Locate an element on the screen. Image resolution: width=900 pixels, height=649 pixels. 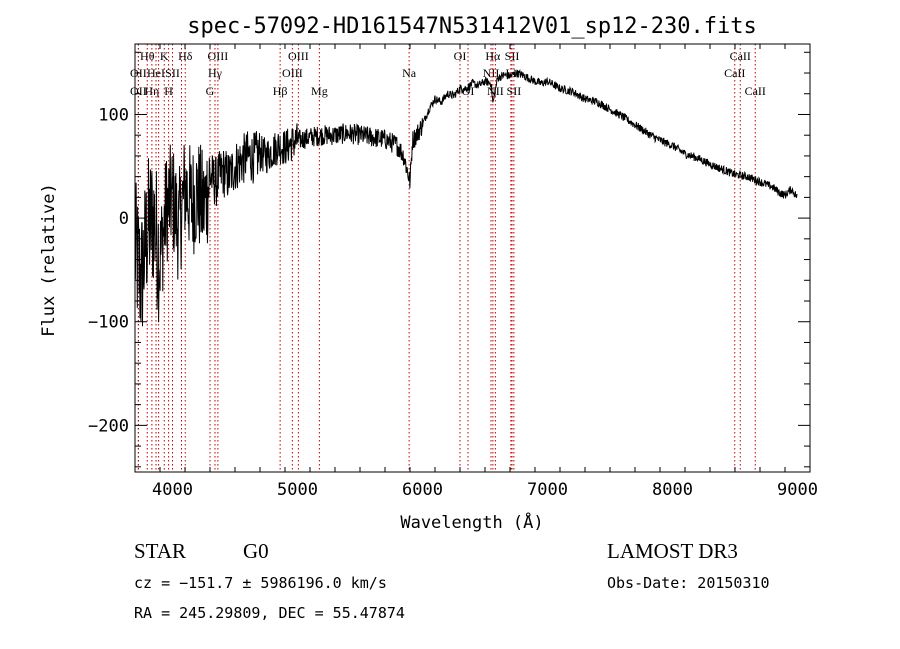
line-marker-label: Hβ is located at coordinates (280, 91).